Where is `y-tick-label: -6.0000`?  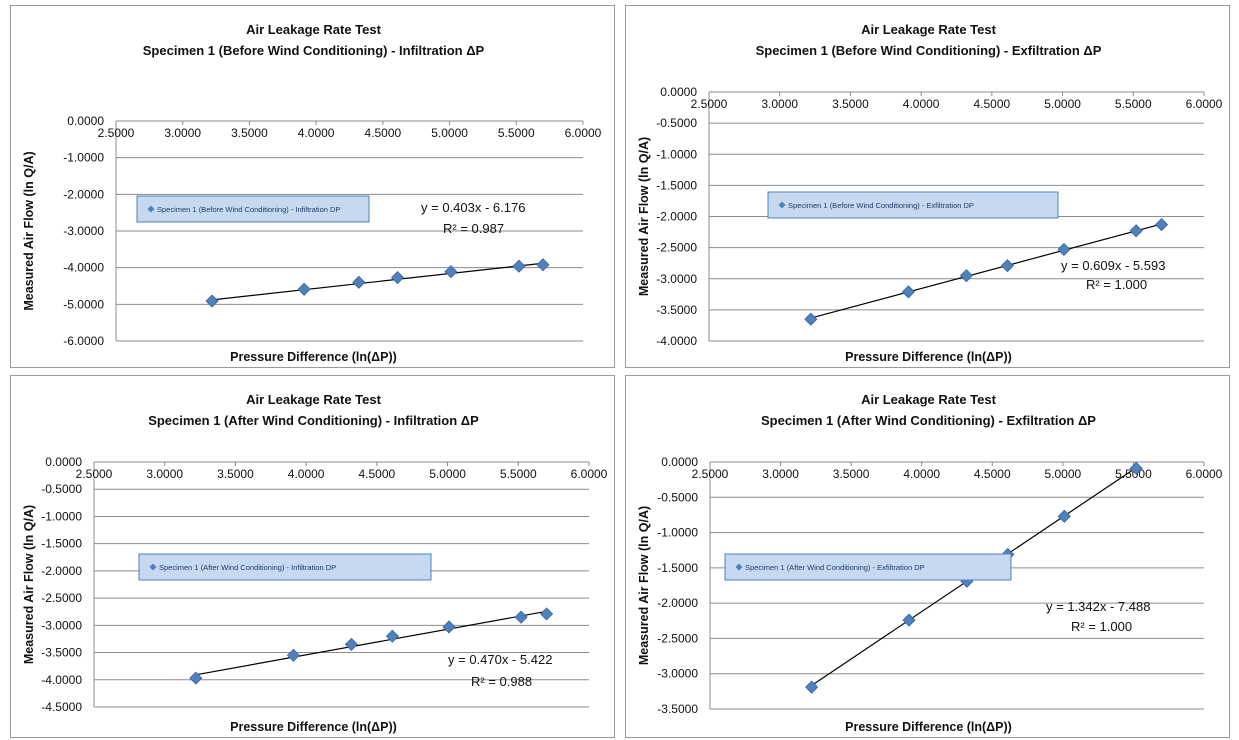 y-tick-label: -6.0000 is located at coordinates (83, 341).